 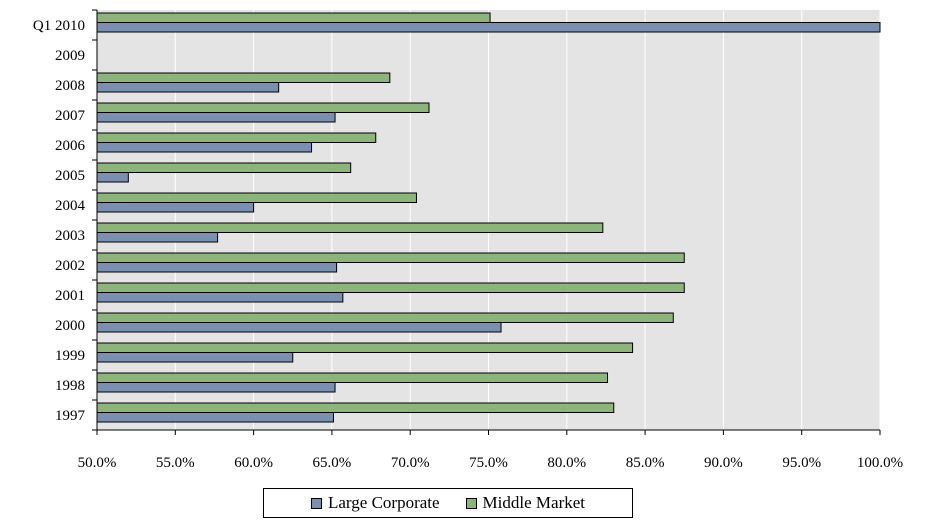 I want to click on bar-middle-market-2008, so click(x=243, y=77).